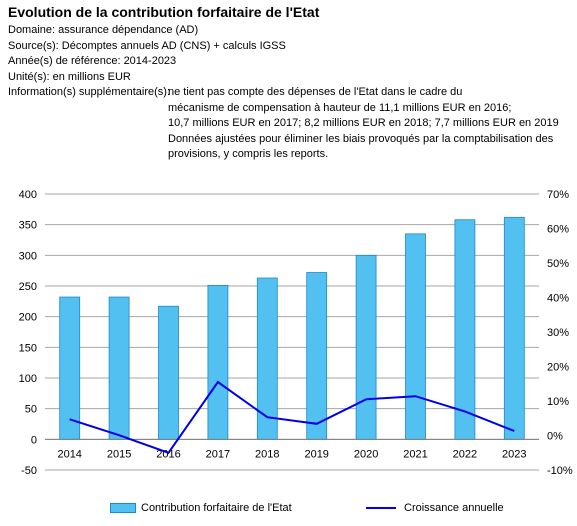 This screenshot has width=577, height=526. Describe the element at coordinates (514, 454) in the screenshot. I see `x-tick-label: 2023` at that location.